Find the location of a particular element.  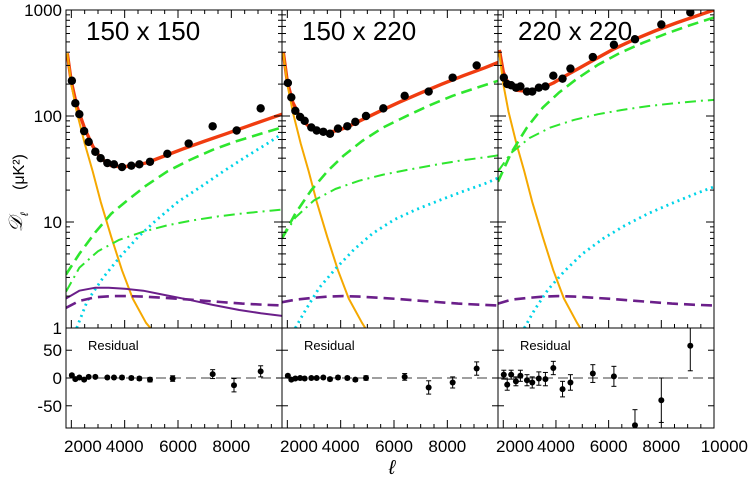

y-tick-label: 10 is located at coordinates (52, 222).